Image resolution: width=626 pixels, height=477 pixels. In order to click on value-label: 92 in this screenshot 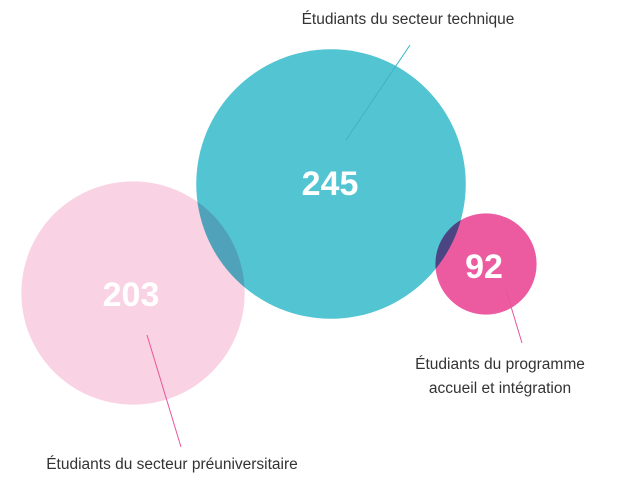, I will do `click(484, 267)`.